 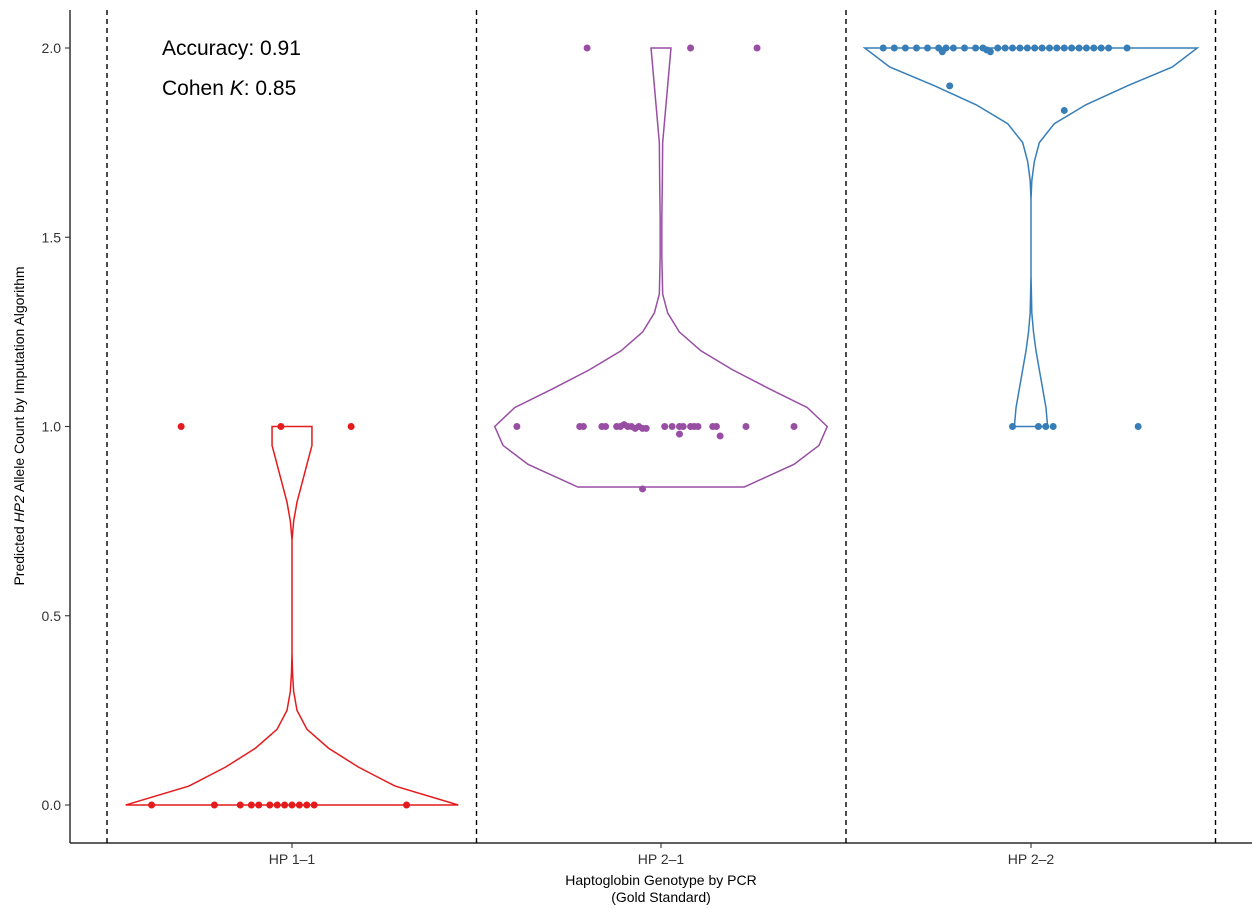 I want to click on x-tick-label: HP 2–1, so click(x=661, y=859).